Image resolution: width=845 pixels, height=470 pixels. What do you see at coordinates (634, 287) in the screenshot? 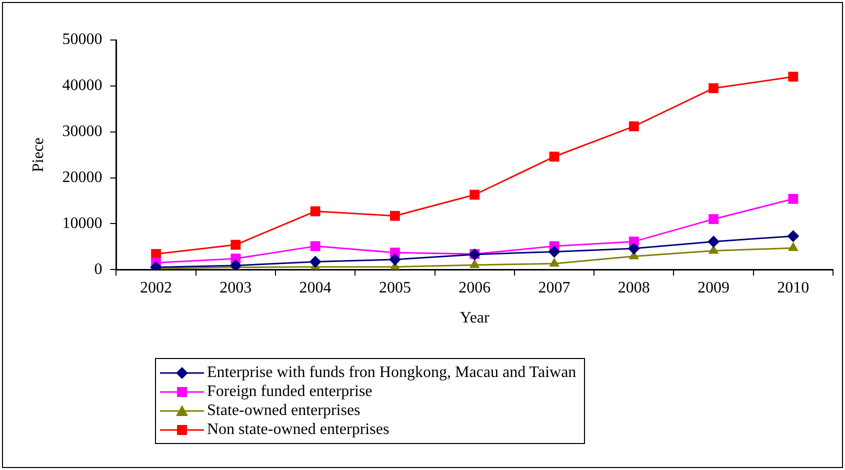
I see `x-tick-label: 2008` at bounding box center [634, 287].